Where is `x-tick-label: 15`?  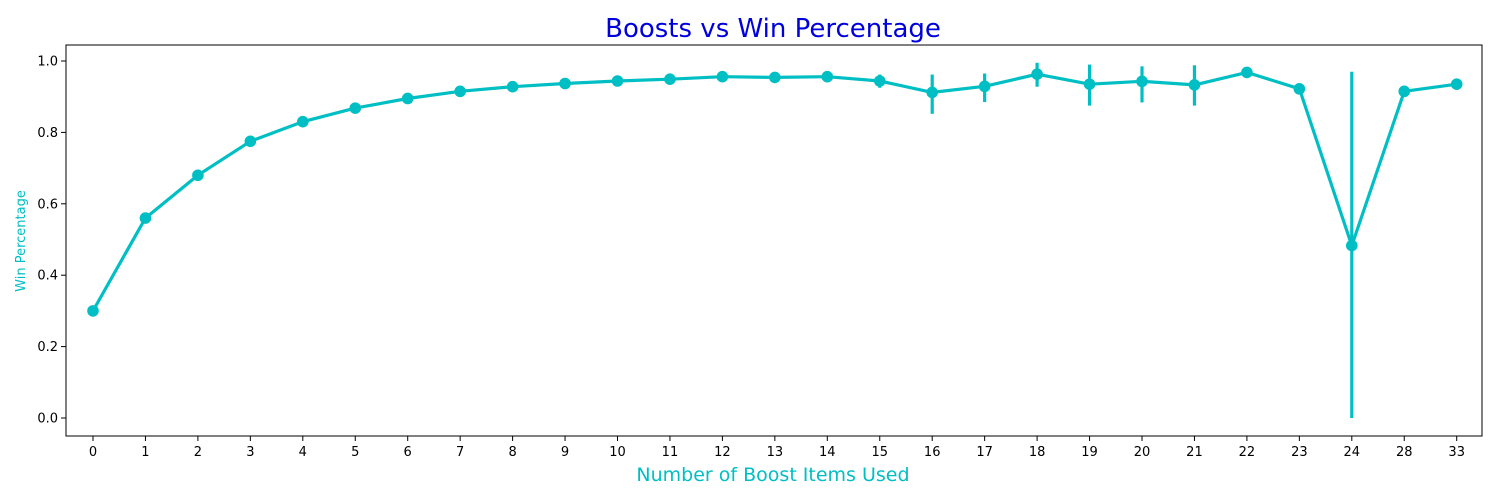 x-tick-label: 15 is located at coordinates (879, 452).